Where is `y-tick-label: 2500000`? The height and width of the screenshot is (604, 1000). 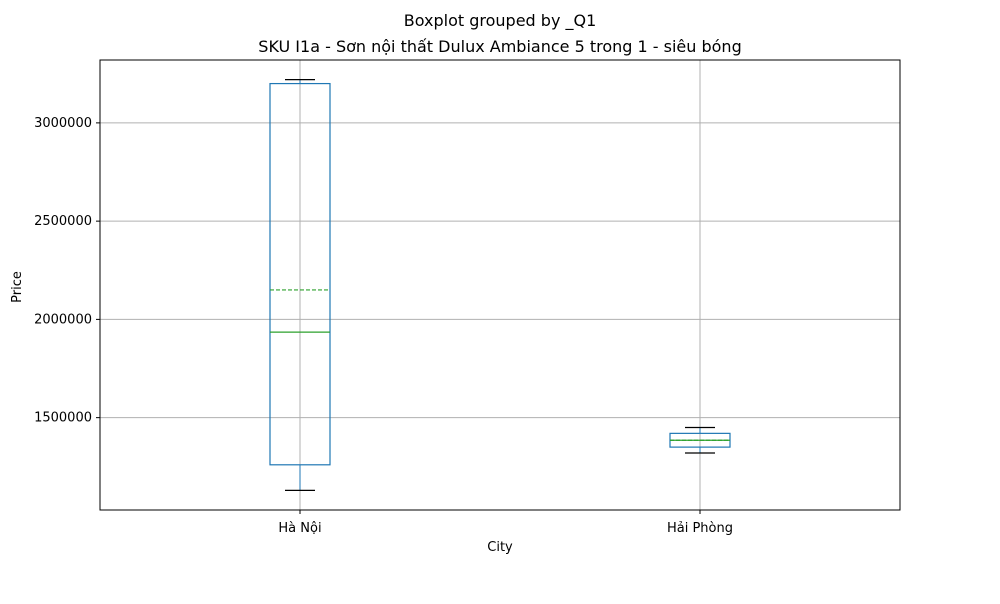 y-tick-label: 2500000 is located at coordinates (63, 221).